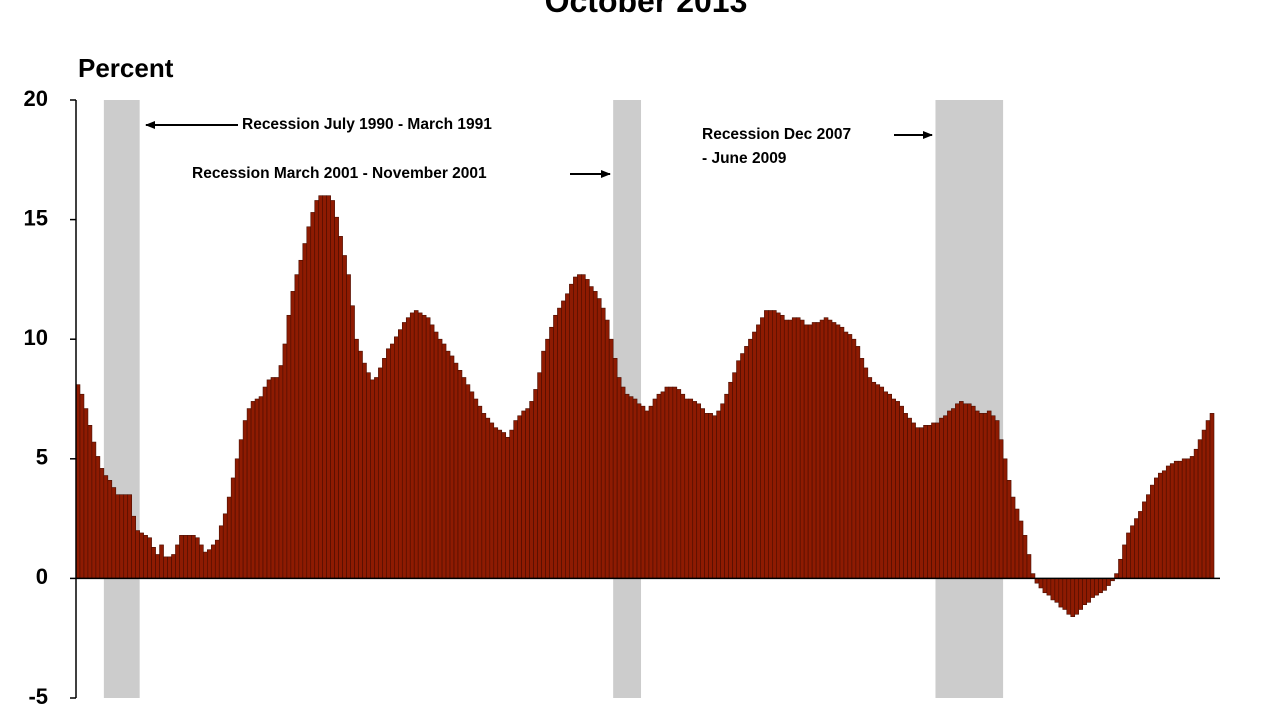 The width and height of the screenshot is (1280, 720). Describe the element at coordinates (36, 337) in the screenshot. I see `y-tick-label: 10` at that location.